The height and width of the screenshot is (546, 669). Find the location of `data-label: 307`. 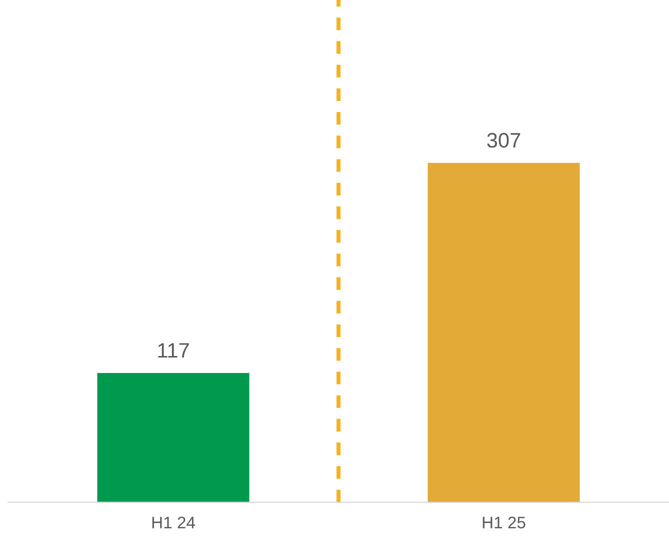

data-label: 307 is located at coordinates (503, 140).